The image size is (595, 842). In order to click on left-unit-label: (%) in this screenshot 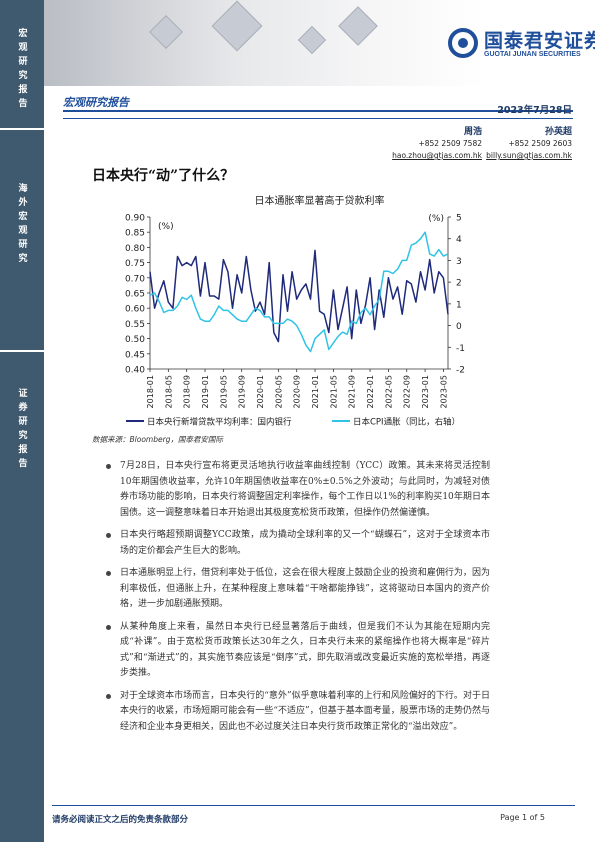, I will do `click(166, 227)`.